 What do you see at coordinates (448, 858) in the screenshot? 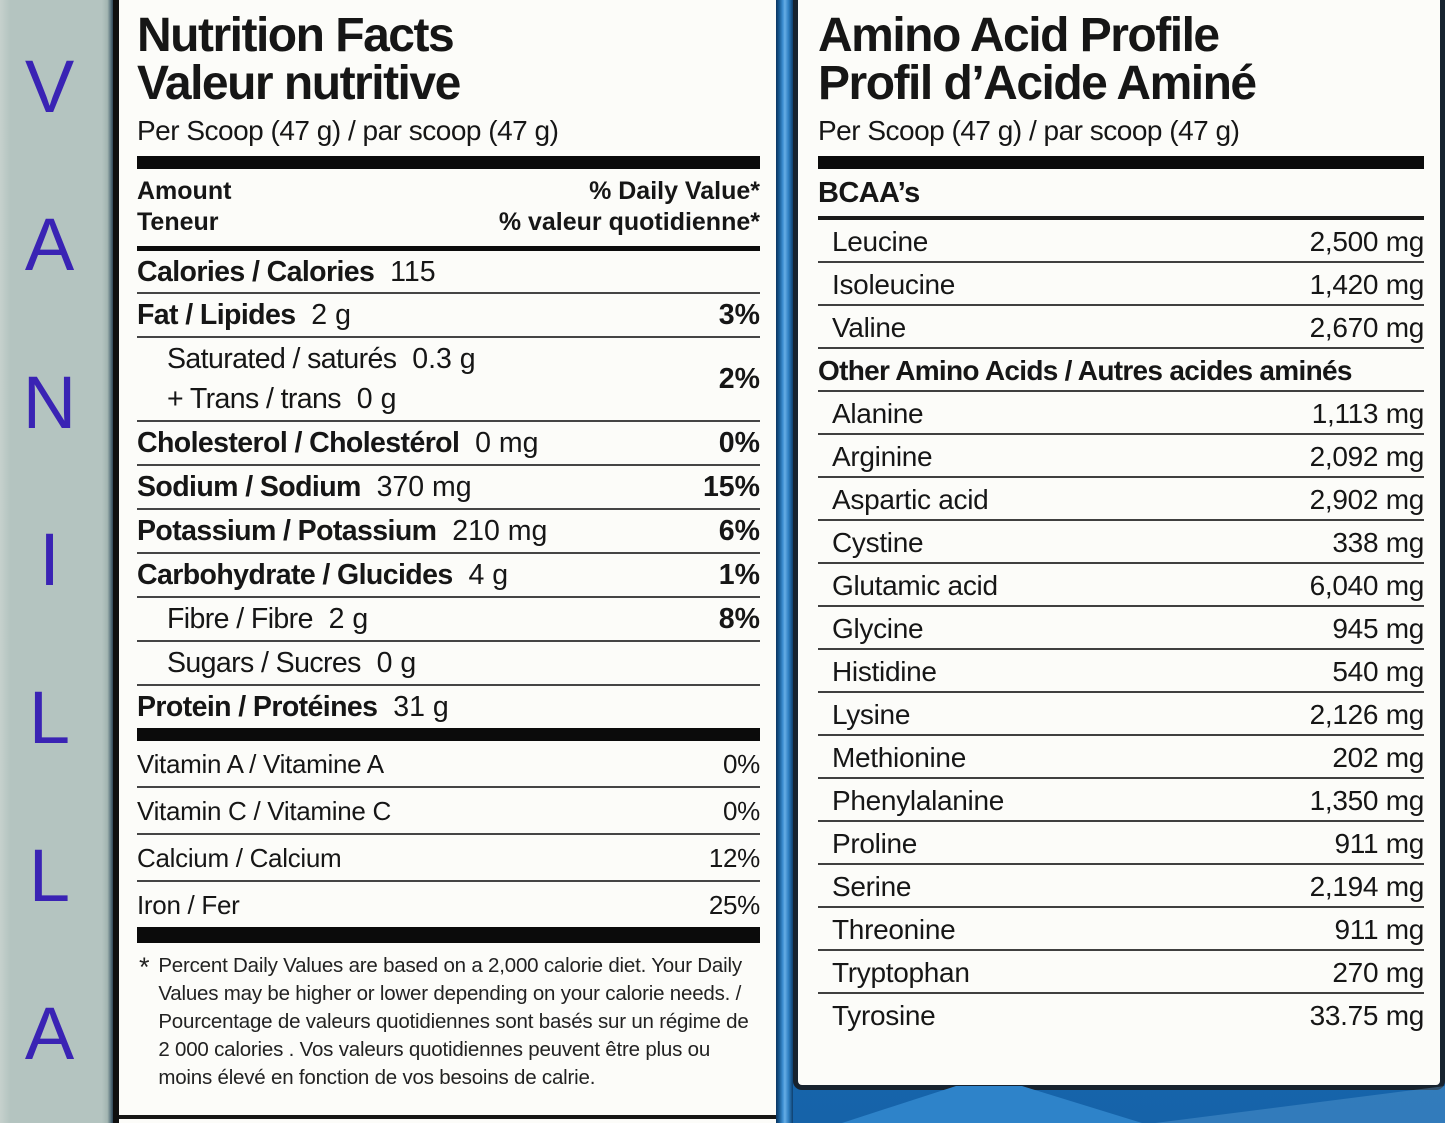
I see `vitamin-row: Calcium / Calcium 12%` at bounding box center [448, 858].